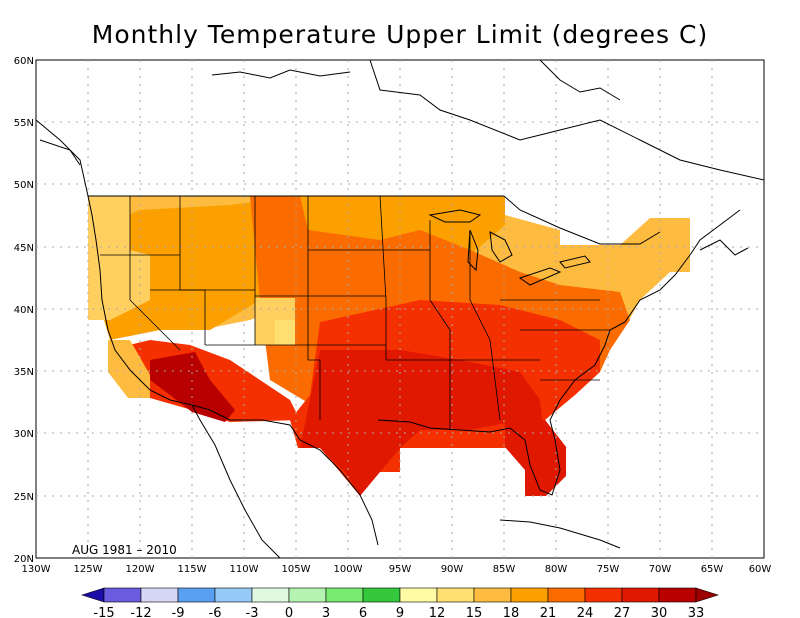  I want to click on x-tick-label: 85W, so click(504, 569).